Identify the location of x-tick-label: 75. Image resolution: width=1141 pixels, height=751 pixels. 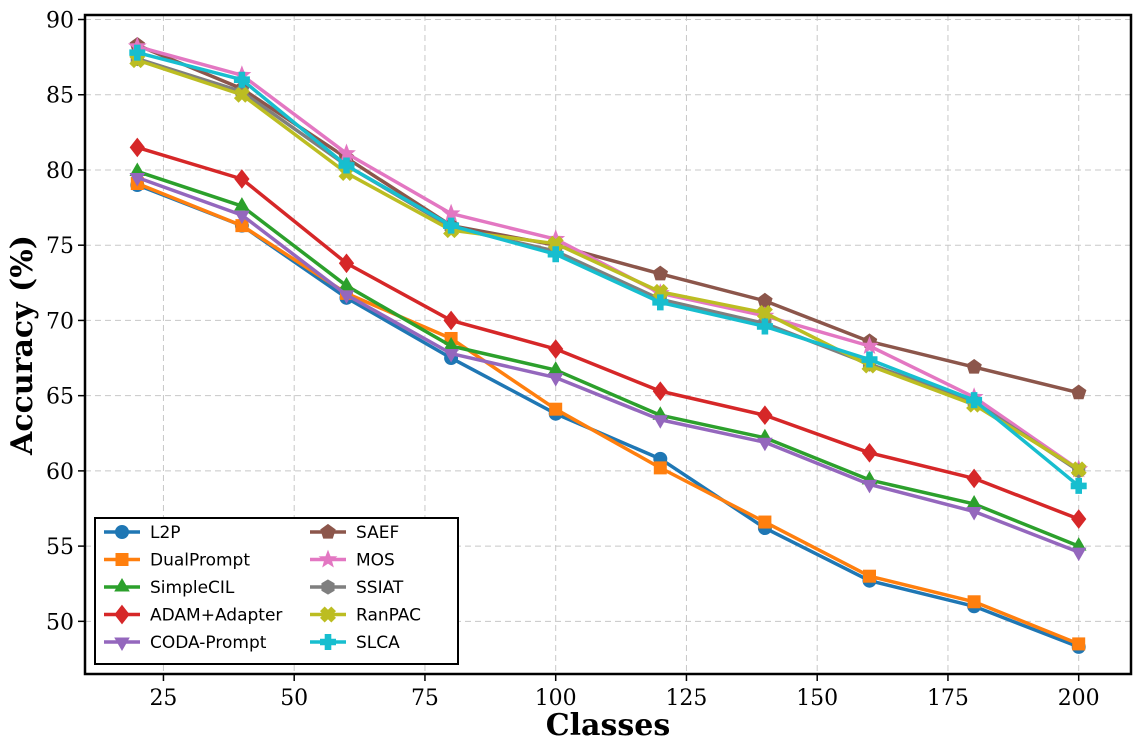
(425, 698).